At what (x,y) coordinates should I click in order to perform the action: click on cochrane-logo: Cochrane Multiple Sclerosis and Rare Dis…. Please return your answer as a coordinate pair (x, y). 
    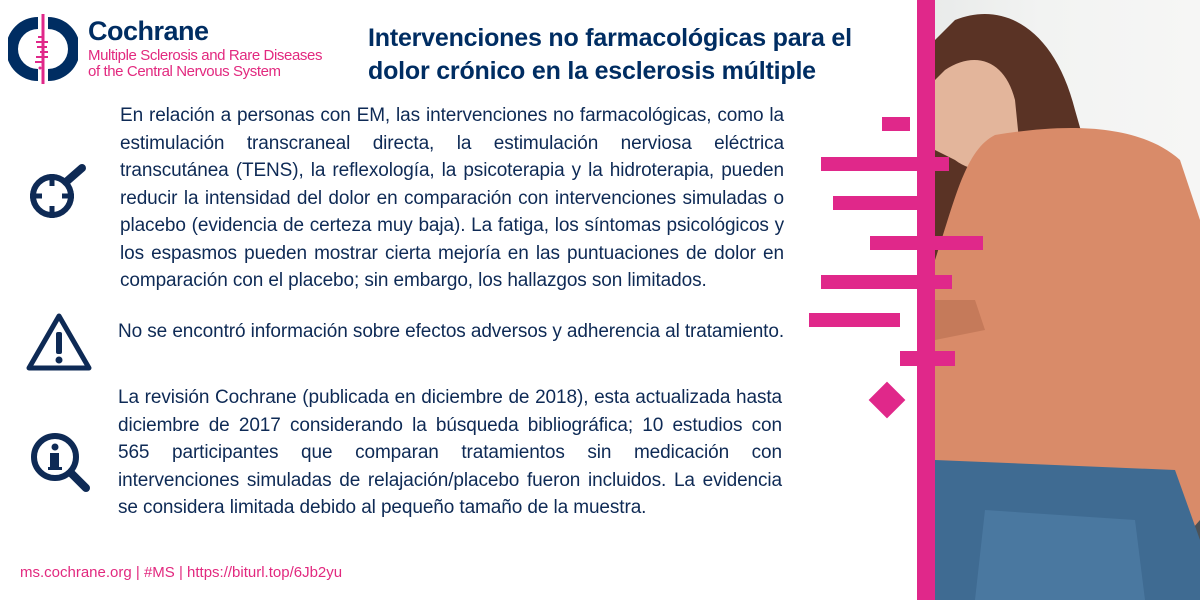
    Looking at the image, I should click on (178, 49).